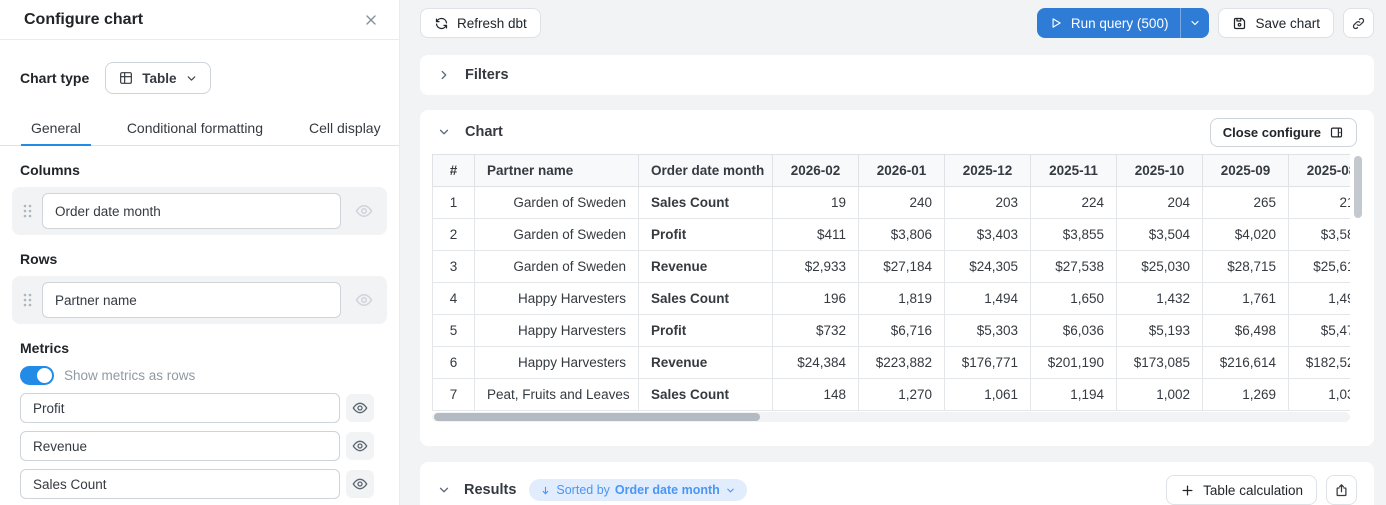  What do you see at coordinates (453, 394) in the screenshot?
I see `row-index-cell: 7` at bounding box center [453, 394].